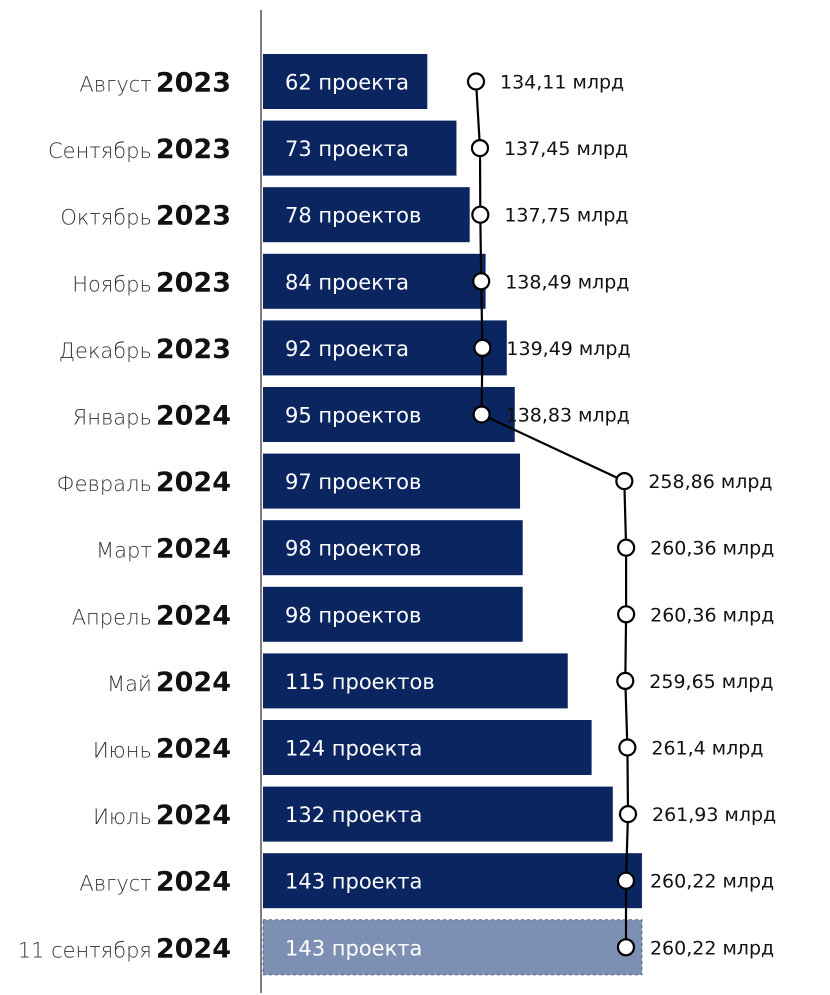 The width and height of the screenshot is (830, 995). Describe the element at coordinates (566, 149) in the screenshot. I see `value-label: 137,45 млрд` at that location.